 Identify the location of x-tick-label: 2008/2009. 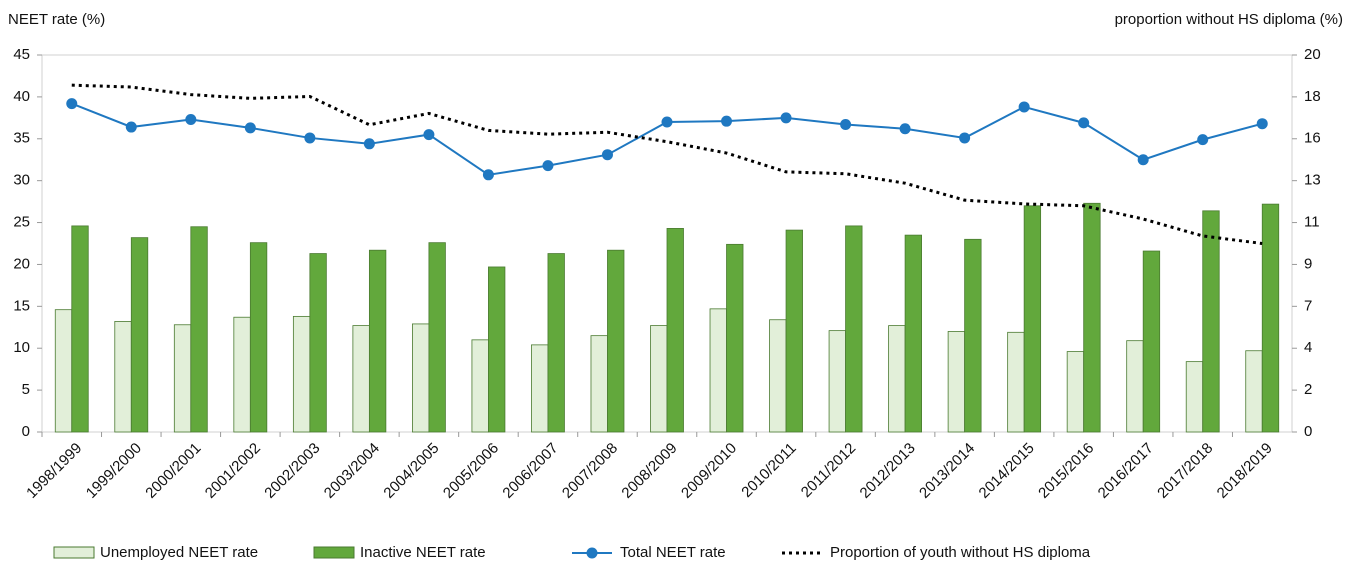
(649, 471).